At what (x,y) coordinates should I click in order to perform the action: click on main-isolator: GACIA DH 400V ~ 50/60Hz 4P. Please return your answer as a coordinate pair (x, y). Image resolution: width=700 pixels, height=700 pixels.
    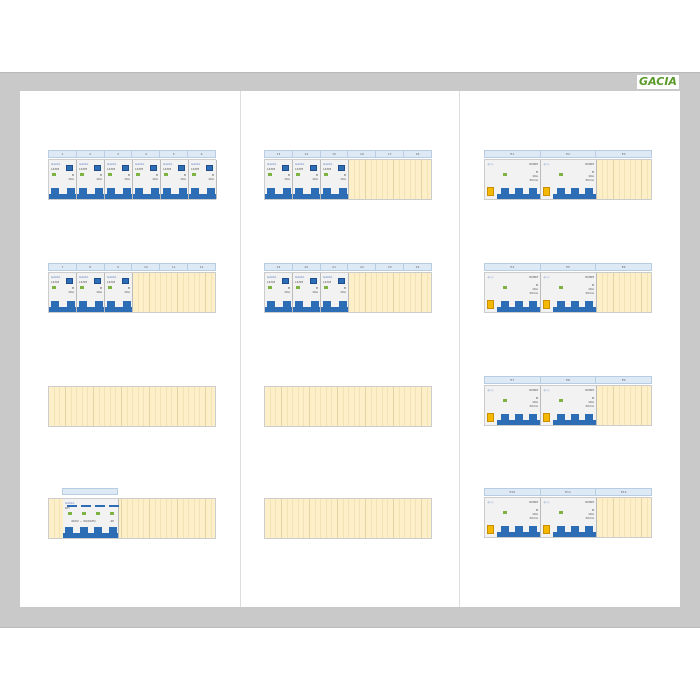
    Looking at the image, I should click on (91, 518).